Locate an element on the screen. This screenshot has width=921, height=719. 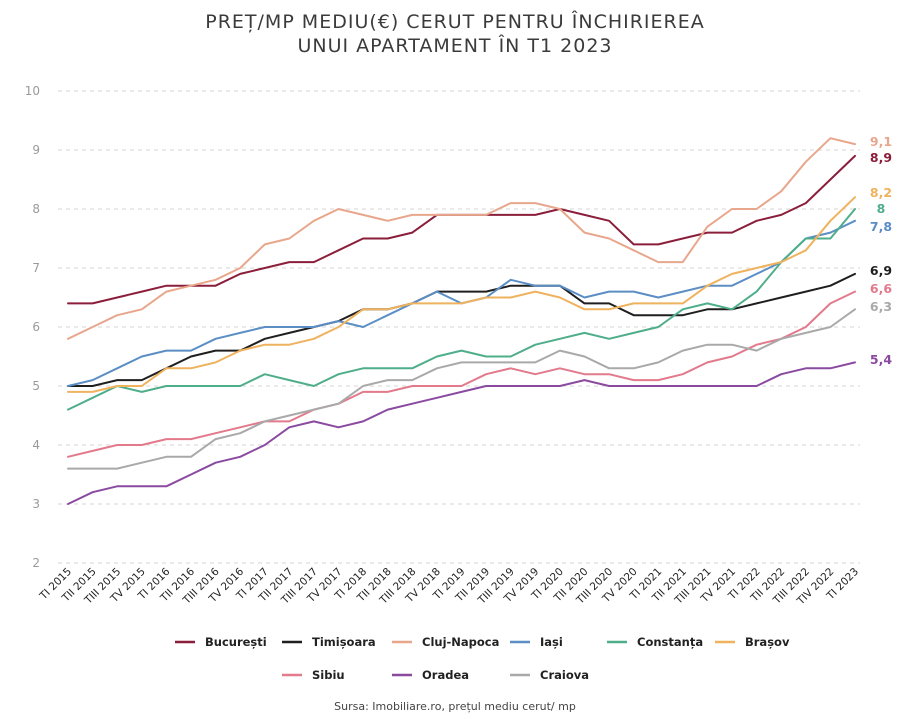
end-value-label: 6,3 is located at coordinates (881, 306).